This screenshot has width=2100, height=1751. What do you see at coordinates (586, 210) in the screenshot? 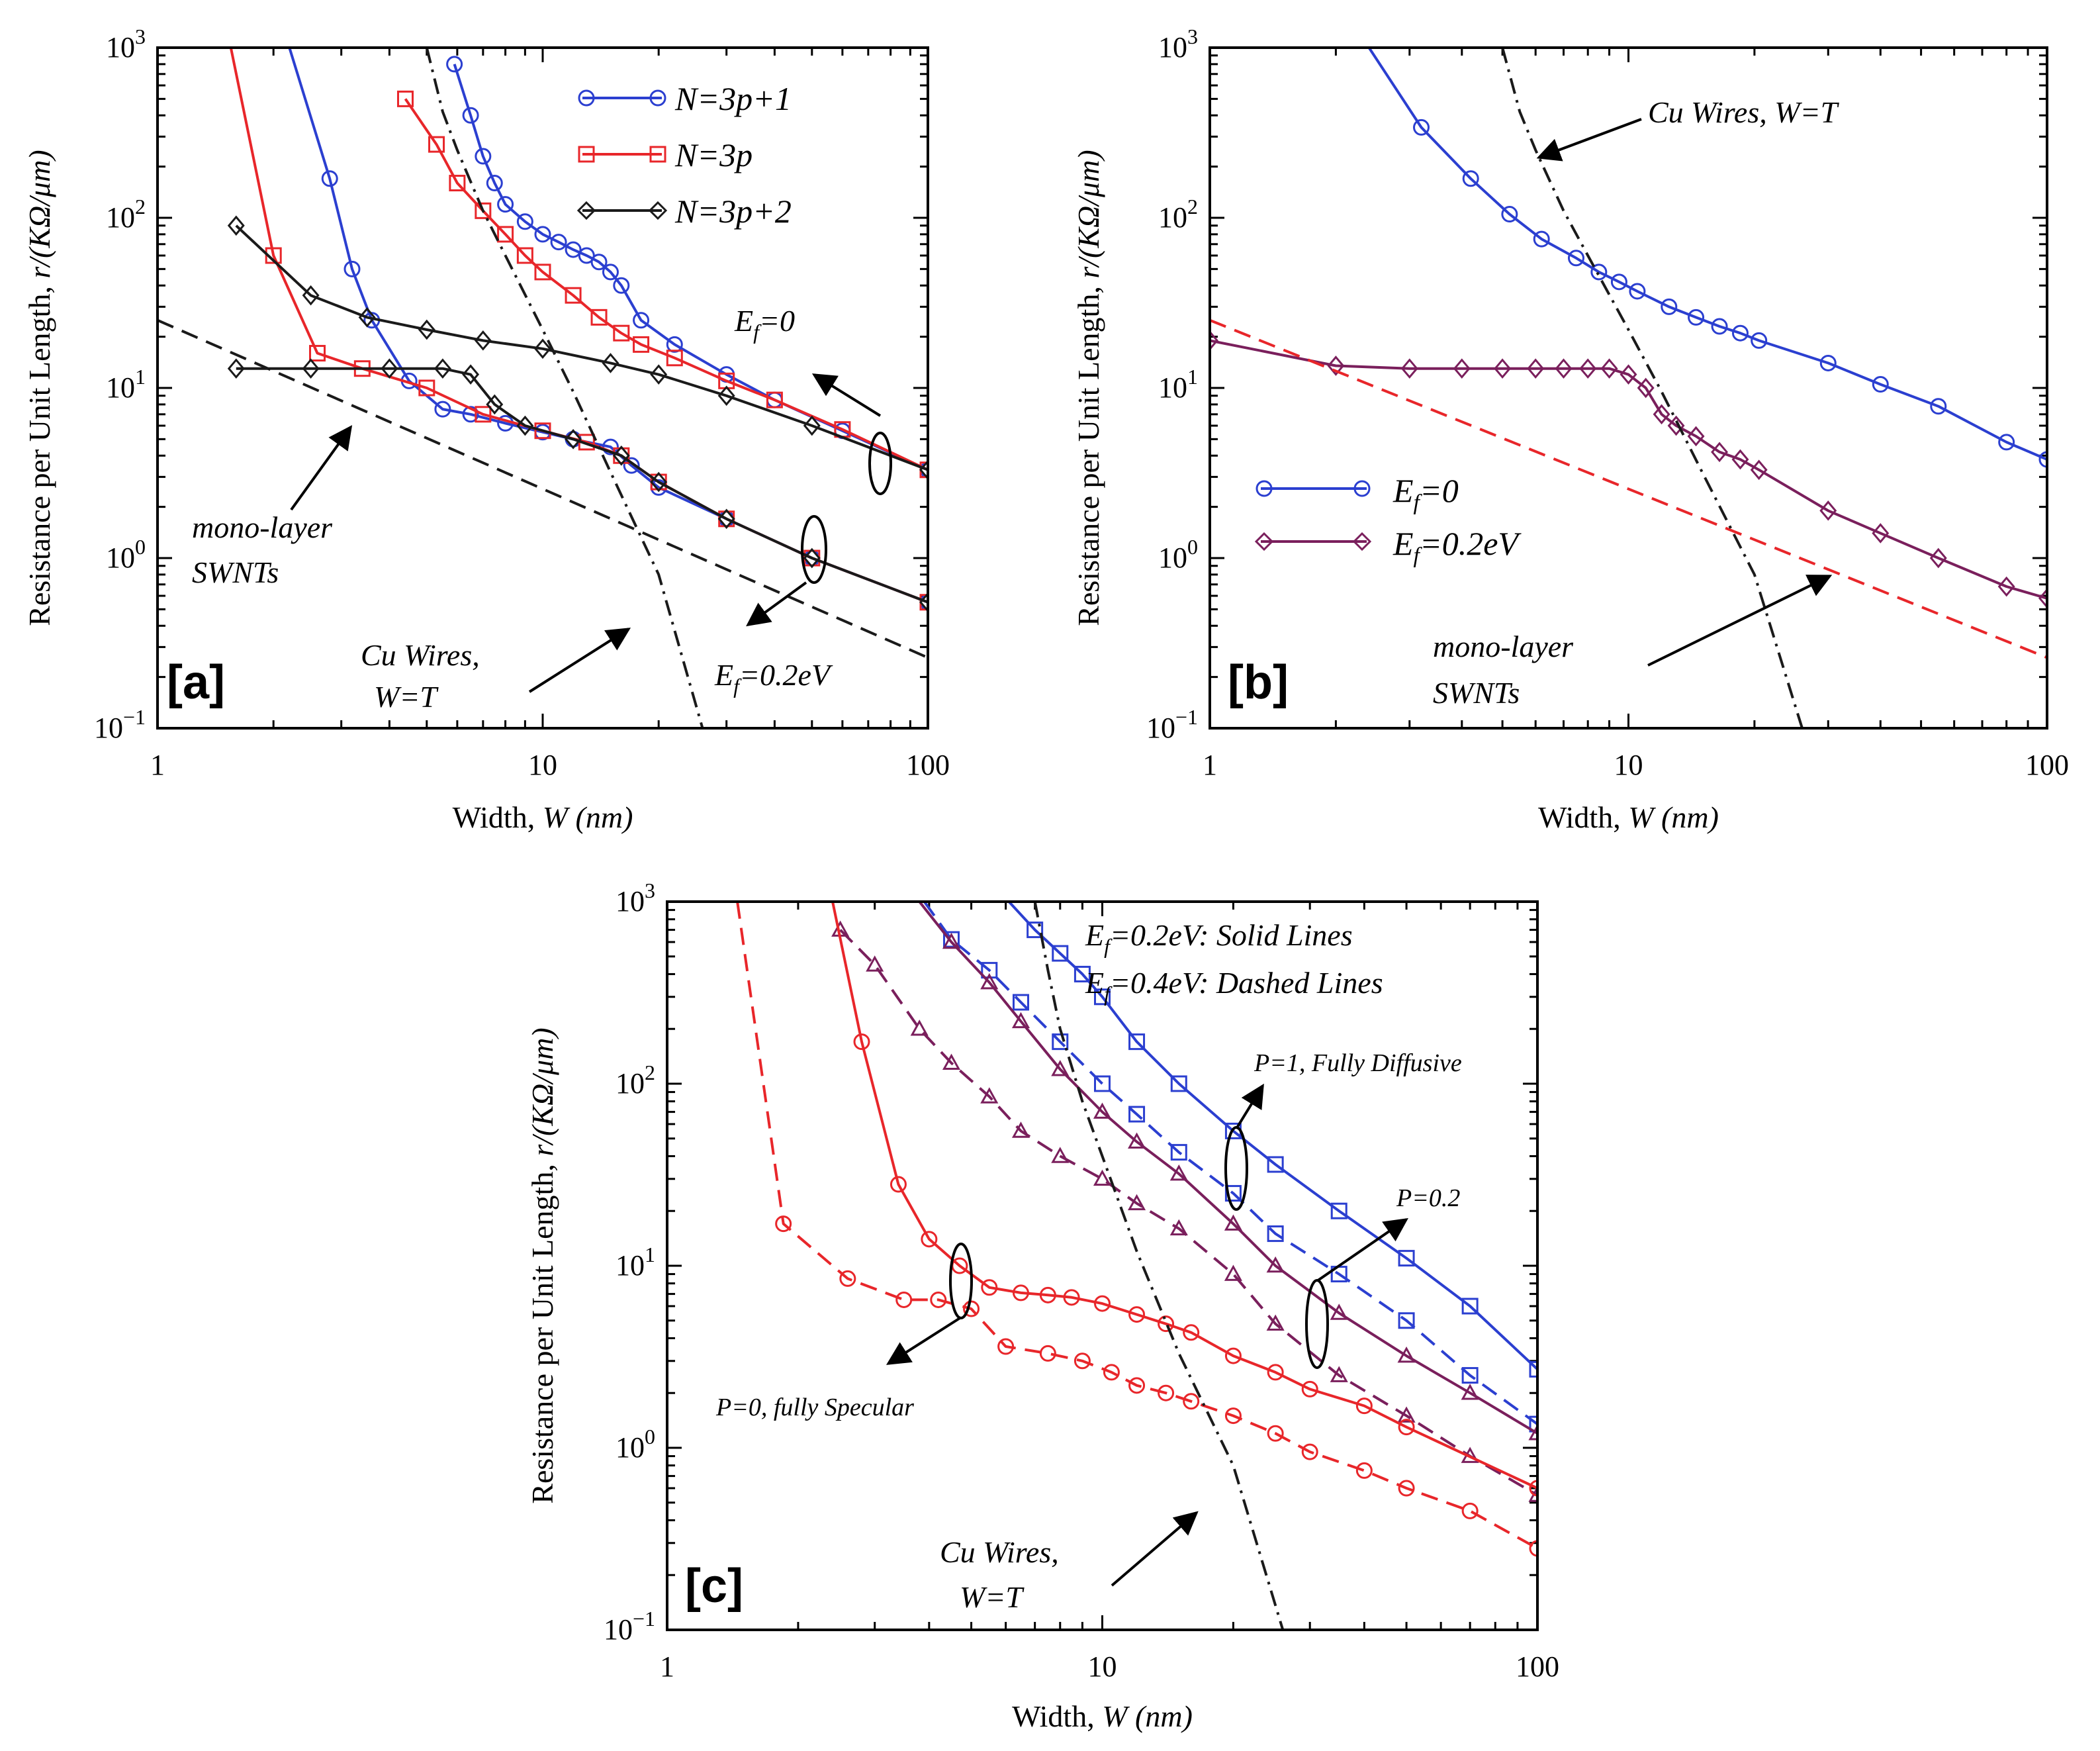
I see `legend-marker-3p2` at bounding box center [586, 210].